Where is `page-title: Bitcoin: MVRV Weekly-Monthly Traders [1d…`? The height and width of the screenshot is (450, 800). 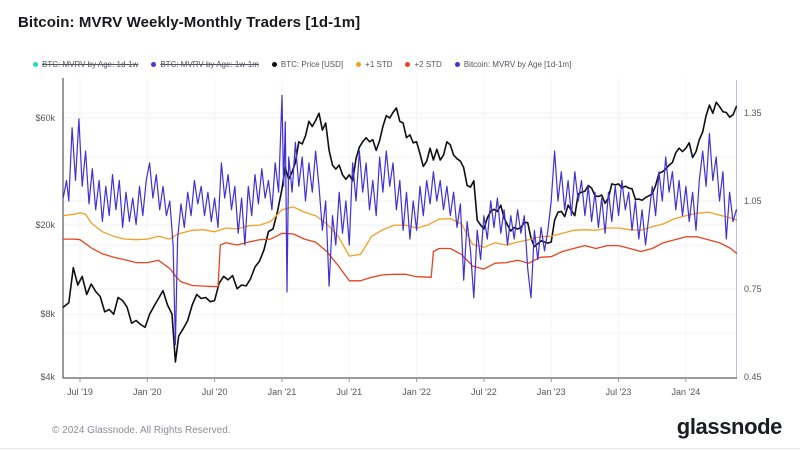 page-title: Bitcoin: MVRV Weekly-Monthly Traders [1d… is located at coordinates (189, 22).